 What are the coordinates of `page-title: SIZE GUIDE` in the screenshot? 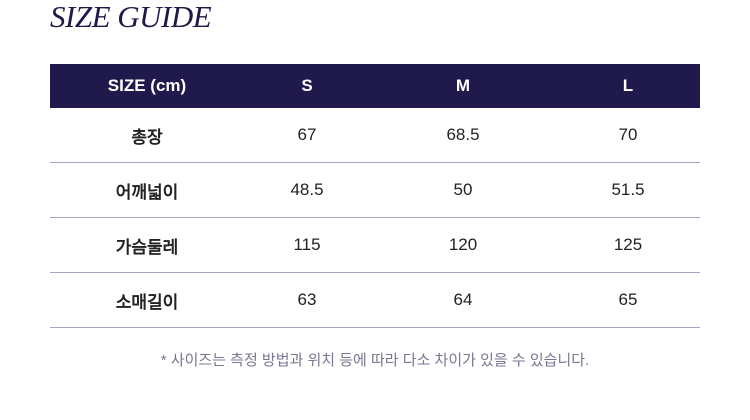 It's located at (131, 17).